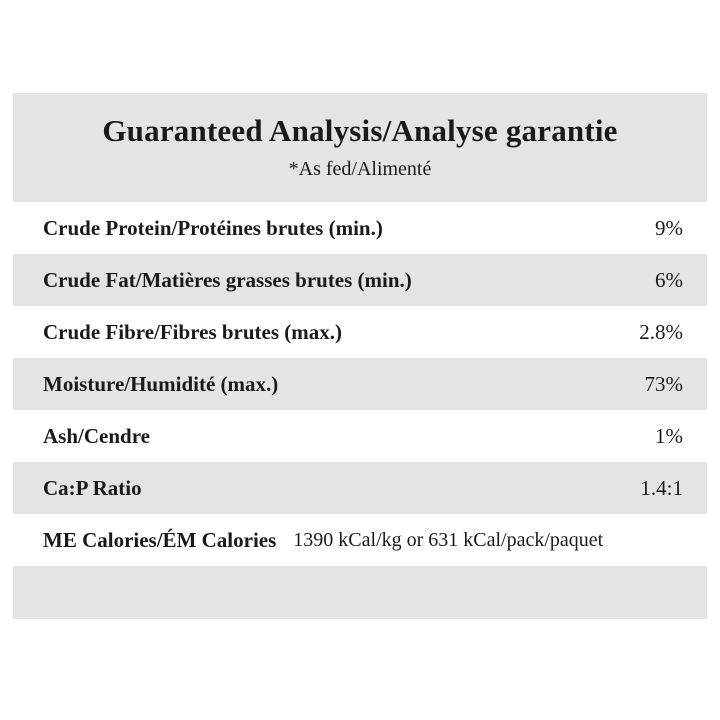  I want to click on row-cap-ratio: Ca:P Ratio 1.4:1, so click(360, 488).